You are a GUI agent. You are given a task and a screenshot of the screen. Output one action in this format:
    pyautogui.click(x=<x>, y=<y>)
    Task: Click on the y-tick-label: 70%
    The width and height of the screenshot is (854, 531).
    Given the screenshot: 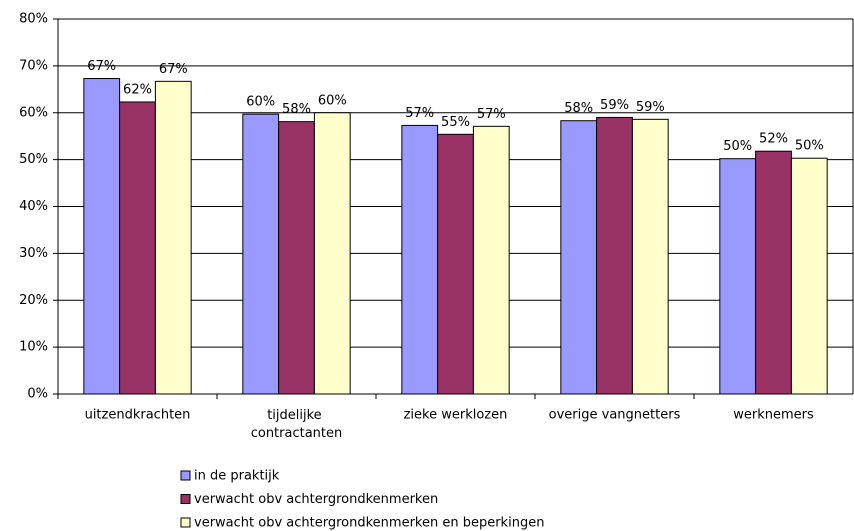 What is the action you would take?
    pyautogui.click(x=33, y=65)
    